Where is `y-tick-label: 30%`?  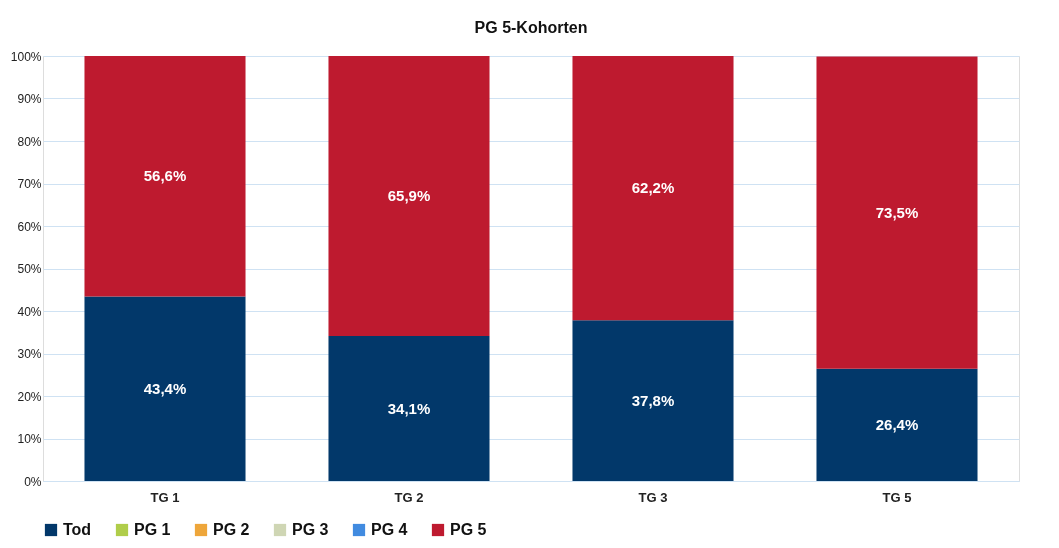 y-tick-label: 30% is located at coordinates (29, 354).